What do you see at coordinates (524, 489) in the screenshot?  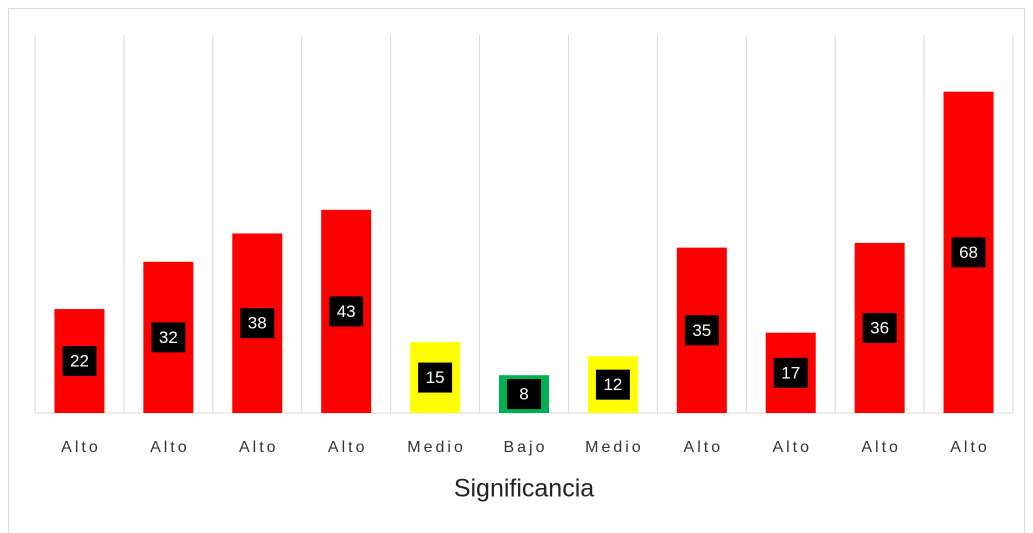 I see `x-axis-title: Significancia` at bounding box center [524, 489].